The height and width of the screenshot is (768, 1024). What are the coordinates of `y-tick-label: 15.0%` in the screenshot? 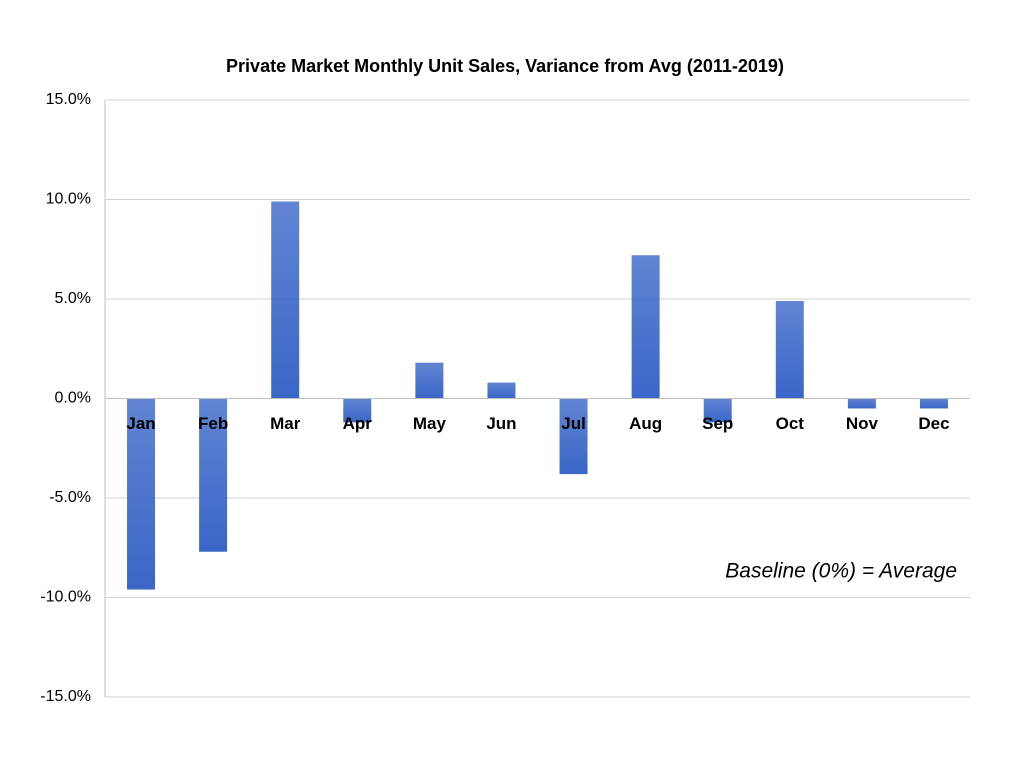 It's located at (68, 99).